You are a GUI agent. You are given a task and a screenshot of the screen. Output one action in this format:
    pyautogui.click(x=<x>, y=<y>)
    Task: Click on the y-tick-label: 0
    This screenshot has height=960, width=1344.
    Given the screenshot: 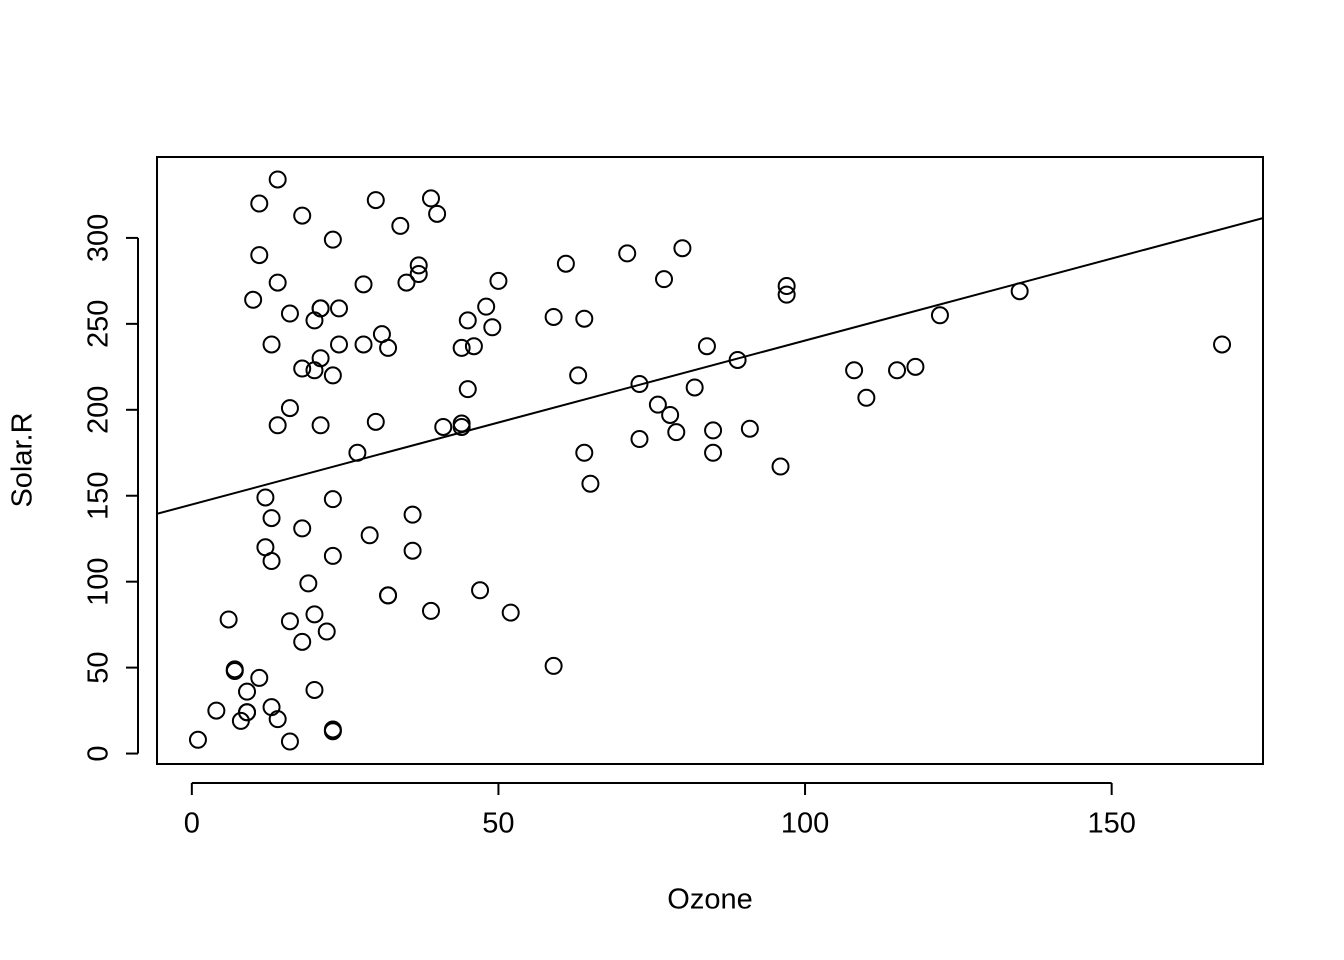 What is the action you would take?
    pyautogui.click(x=99, y=753)
    